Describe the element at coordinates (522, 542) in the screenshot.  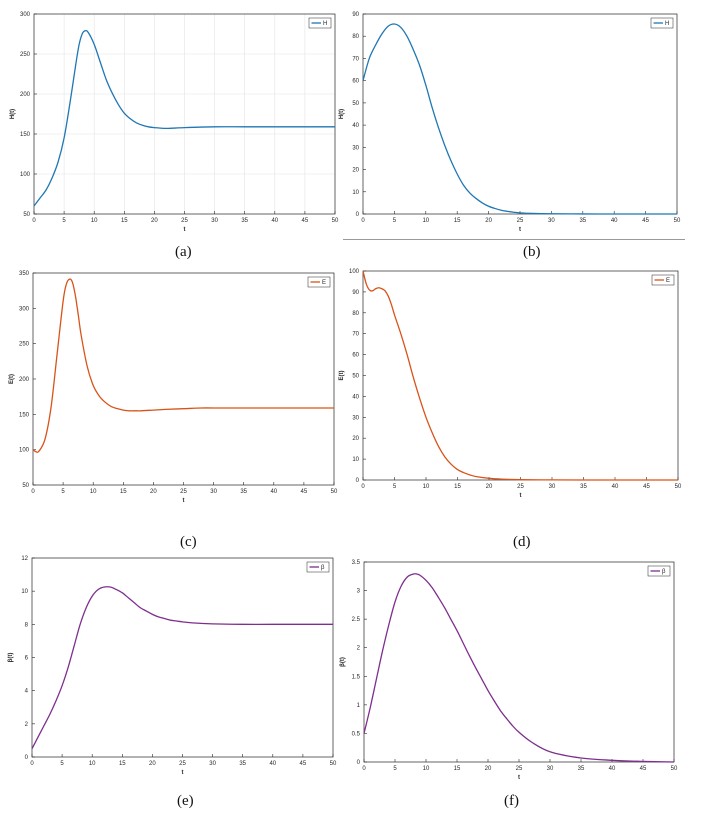
I see `caption-d: (d)` at that location.